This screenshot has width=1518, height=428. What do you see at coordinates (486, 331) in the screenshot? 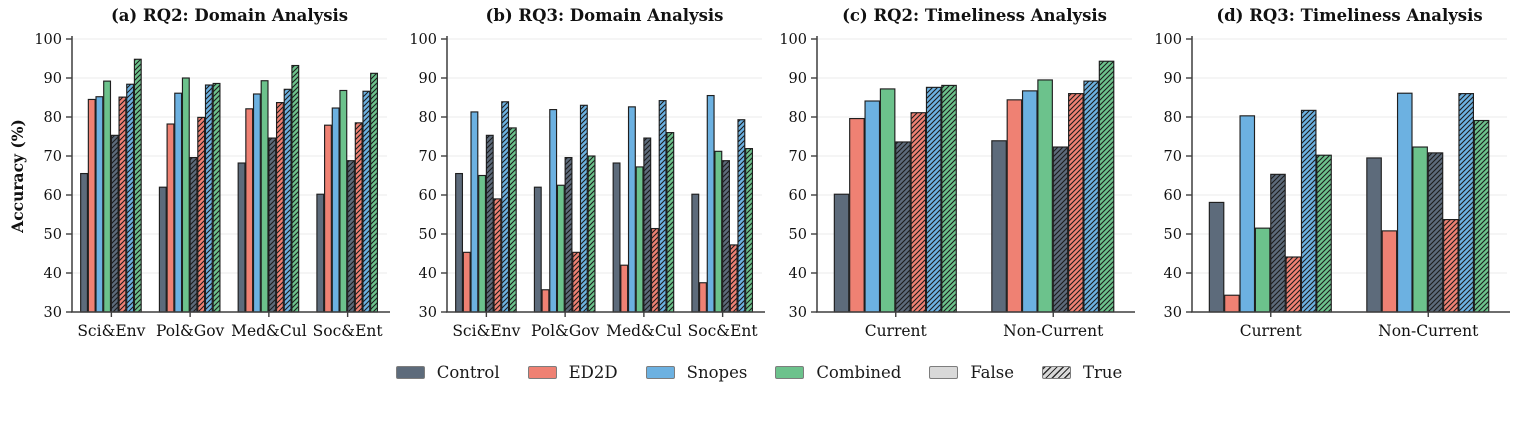
I see `x-tick-label: Sci&Env` at bounding box center [486, 331].